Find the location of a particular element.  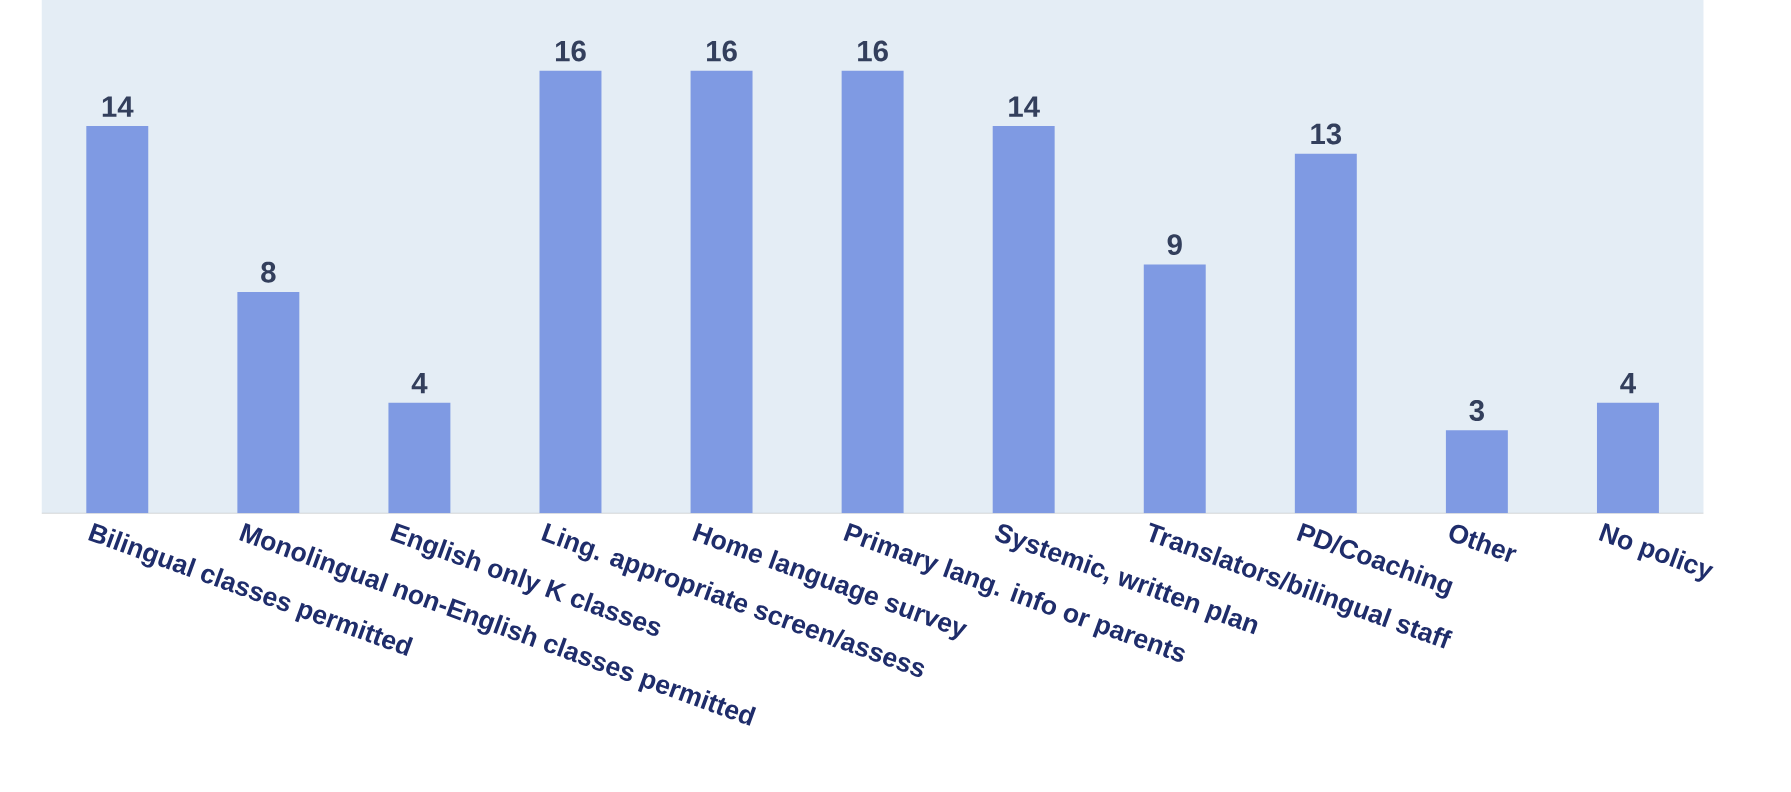

data-label: 8 is located at coordinates (268, 272).